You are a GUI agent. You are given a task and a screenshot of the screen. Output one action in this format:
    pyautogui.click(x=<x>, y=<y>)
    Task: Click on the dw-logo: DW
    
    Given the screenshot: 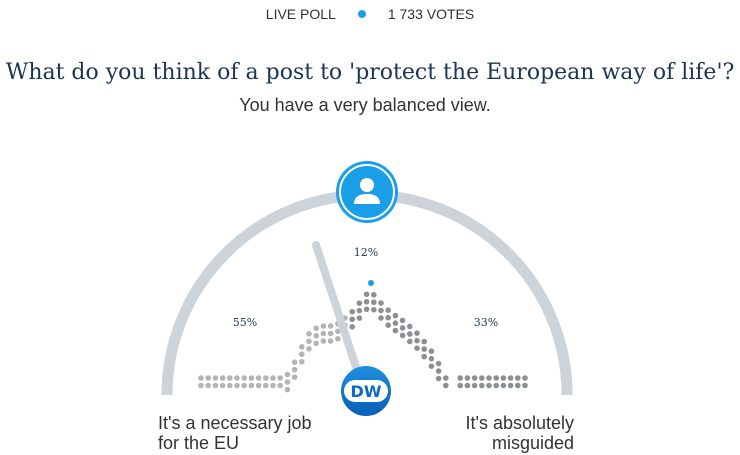 What is the action you would take?
    pyautogui.click(x=366, y=391)
    